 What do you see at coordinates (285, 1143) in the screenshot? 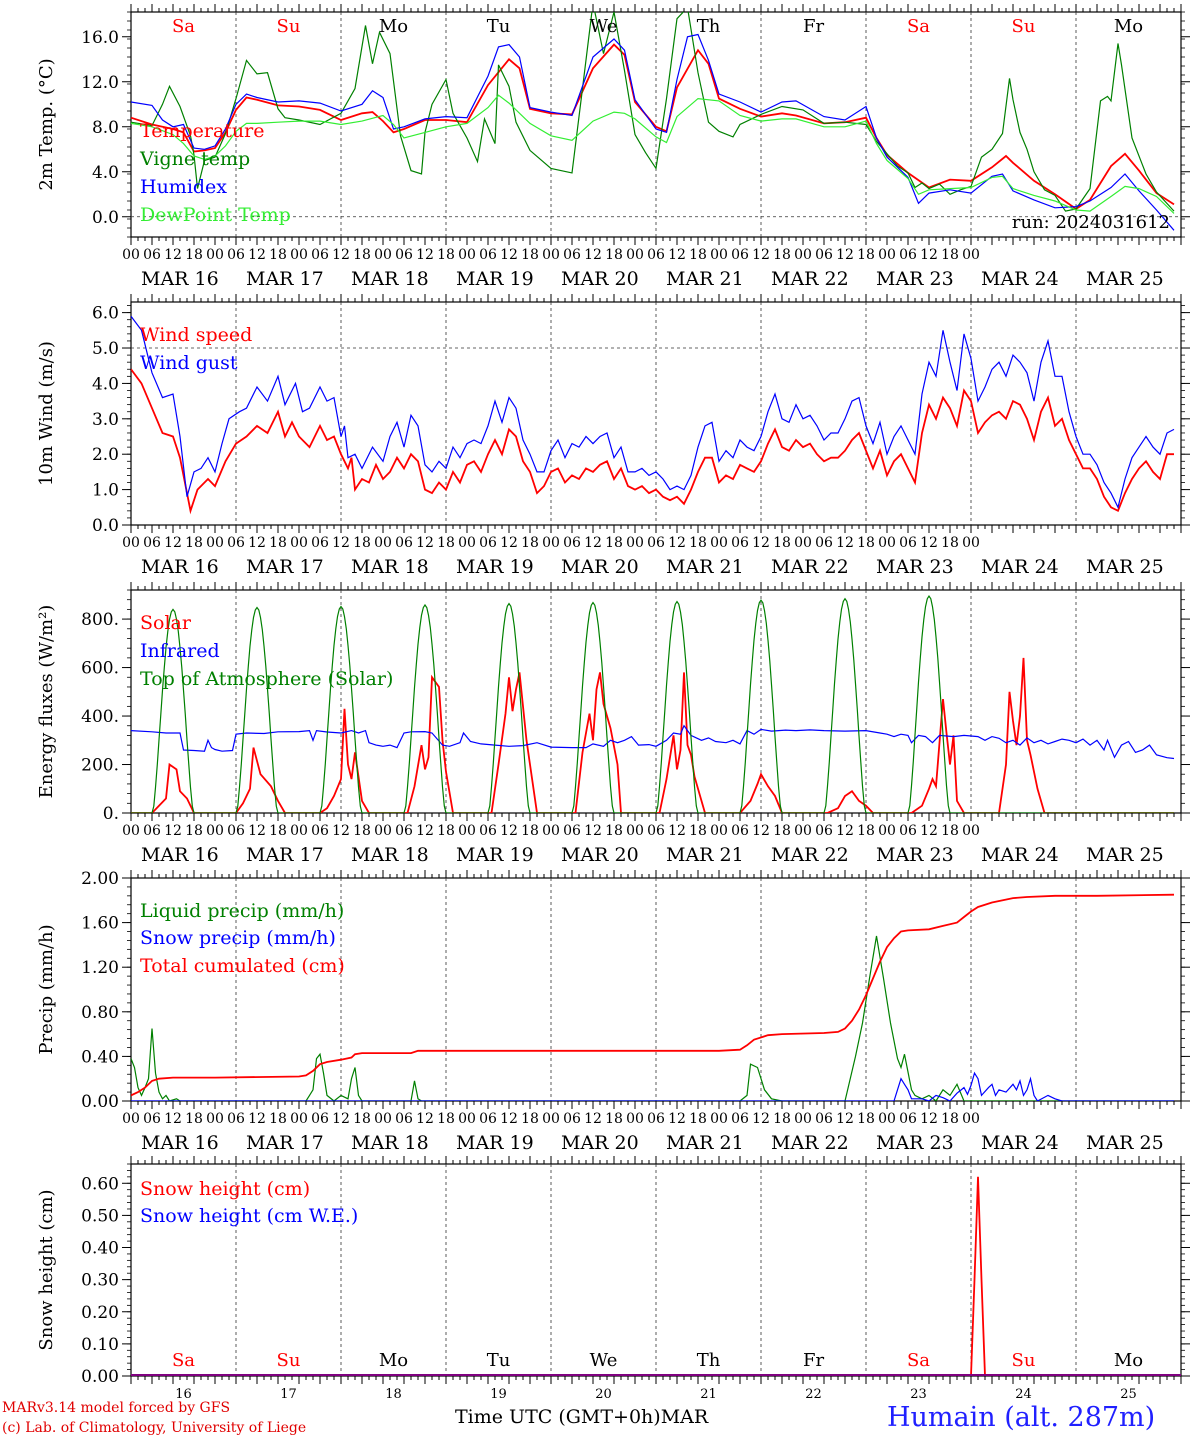
I see `date-label: MAR 17` at bounding box center [285, 1143].